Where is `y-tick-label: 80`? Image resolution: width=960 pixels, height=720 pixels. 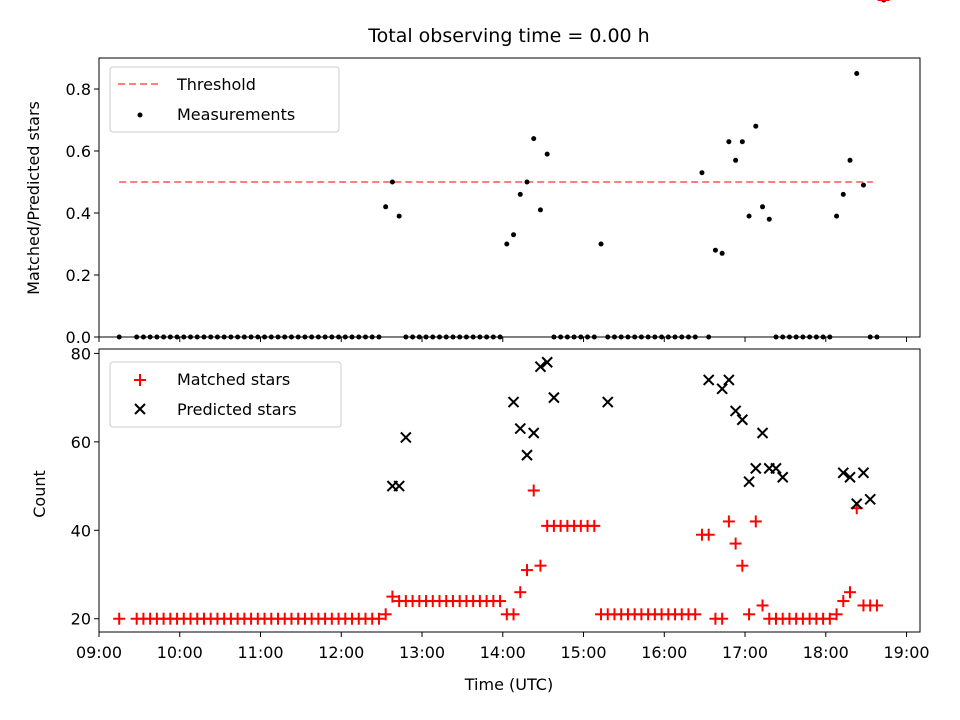
y-tick-label: 80 is located at coordinates (81, 353).